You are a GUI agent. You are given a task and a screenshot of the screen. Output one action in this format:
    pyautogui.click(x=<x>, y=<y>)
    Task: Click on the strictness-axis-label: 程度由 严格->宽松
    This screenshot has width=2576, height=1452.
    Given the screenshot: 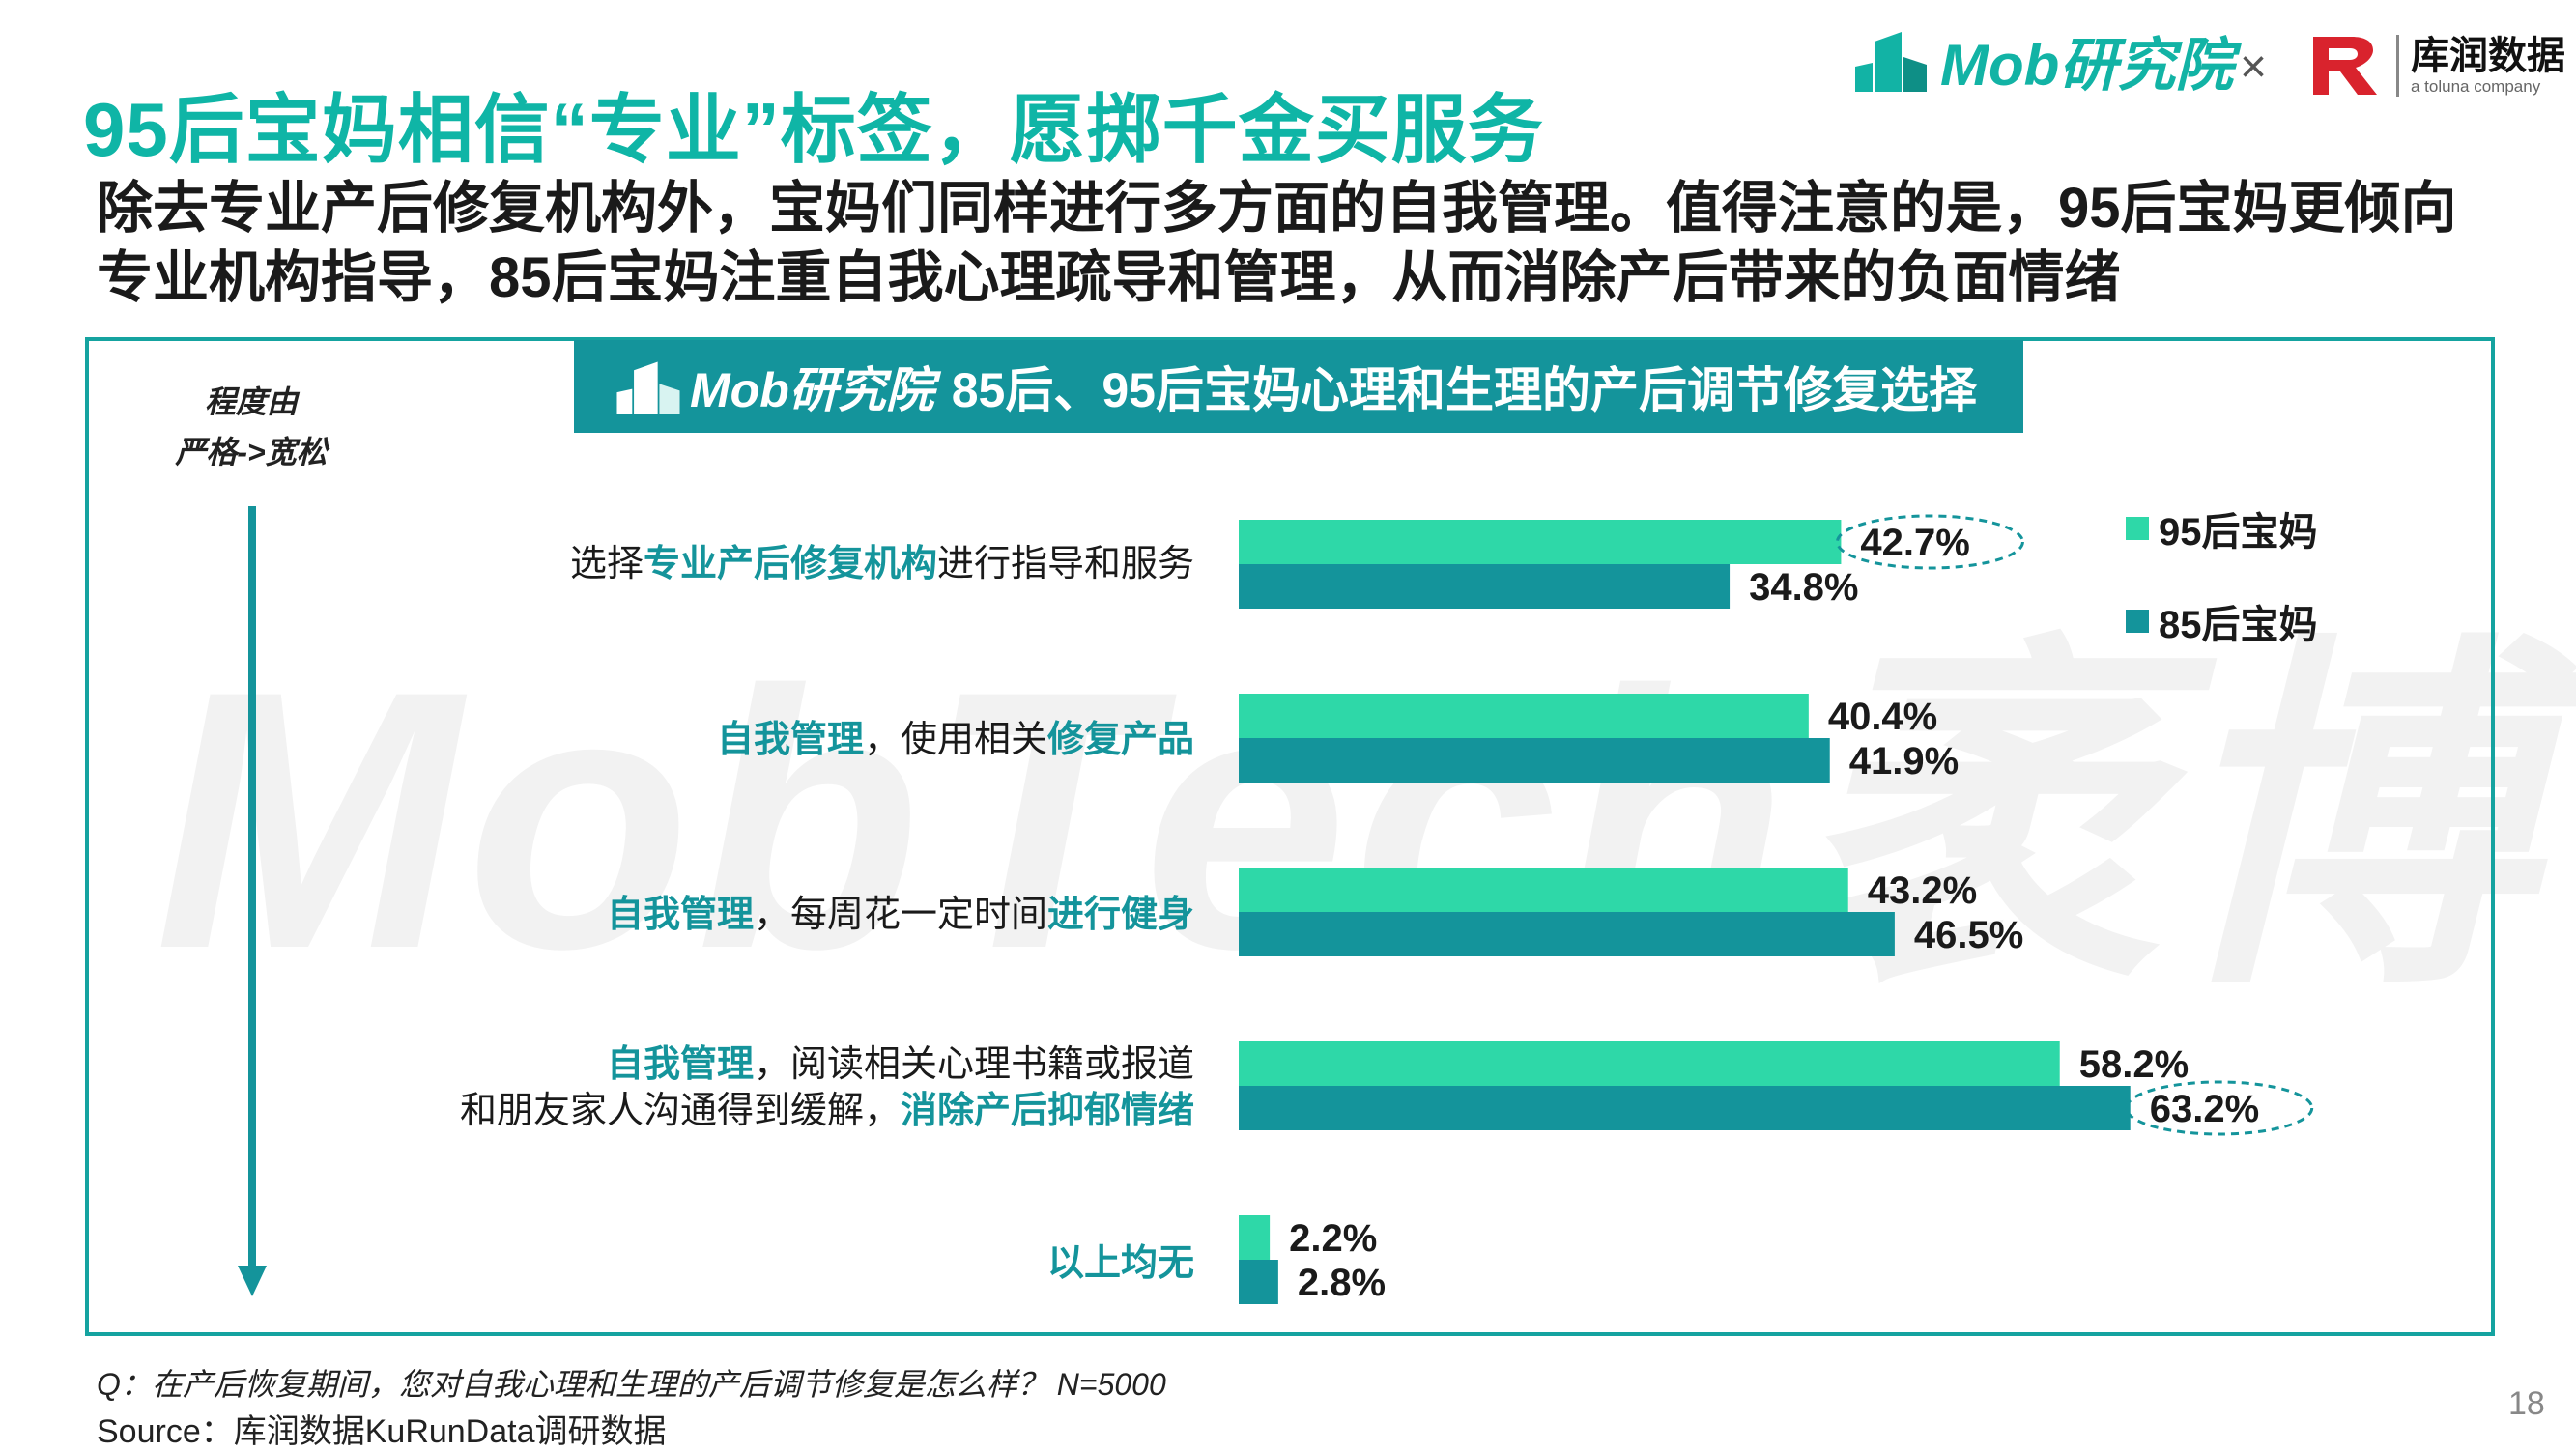 What is the action you would take?
    pyautogui.click(x=252, y=427)
    